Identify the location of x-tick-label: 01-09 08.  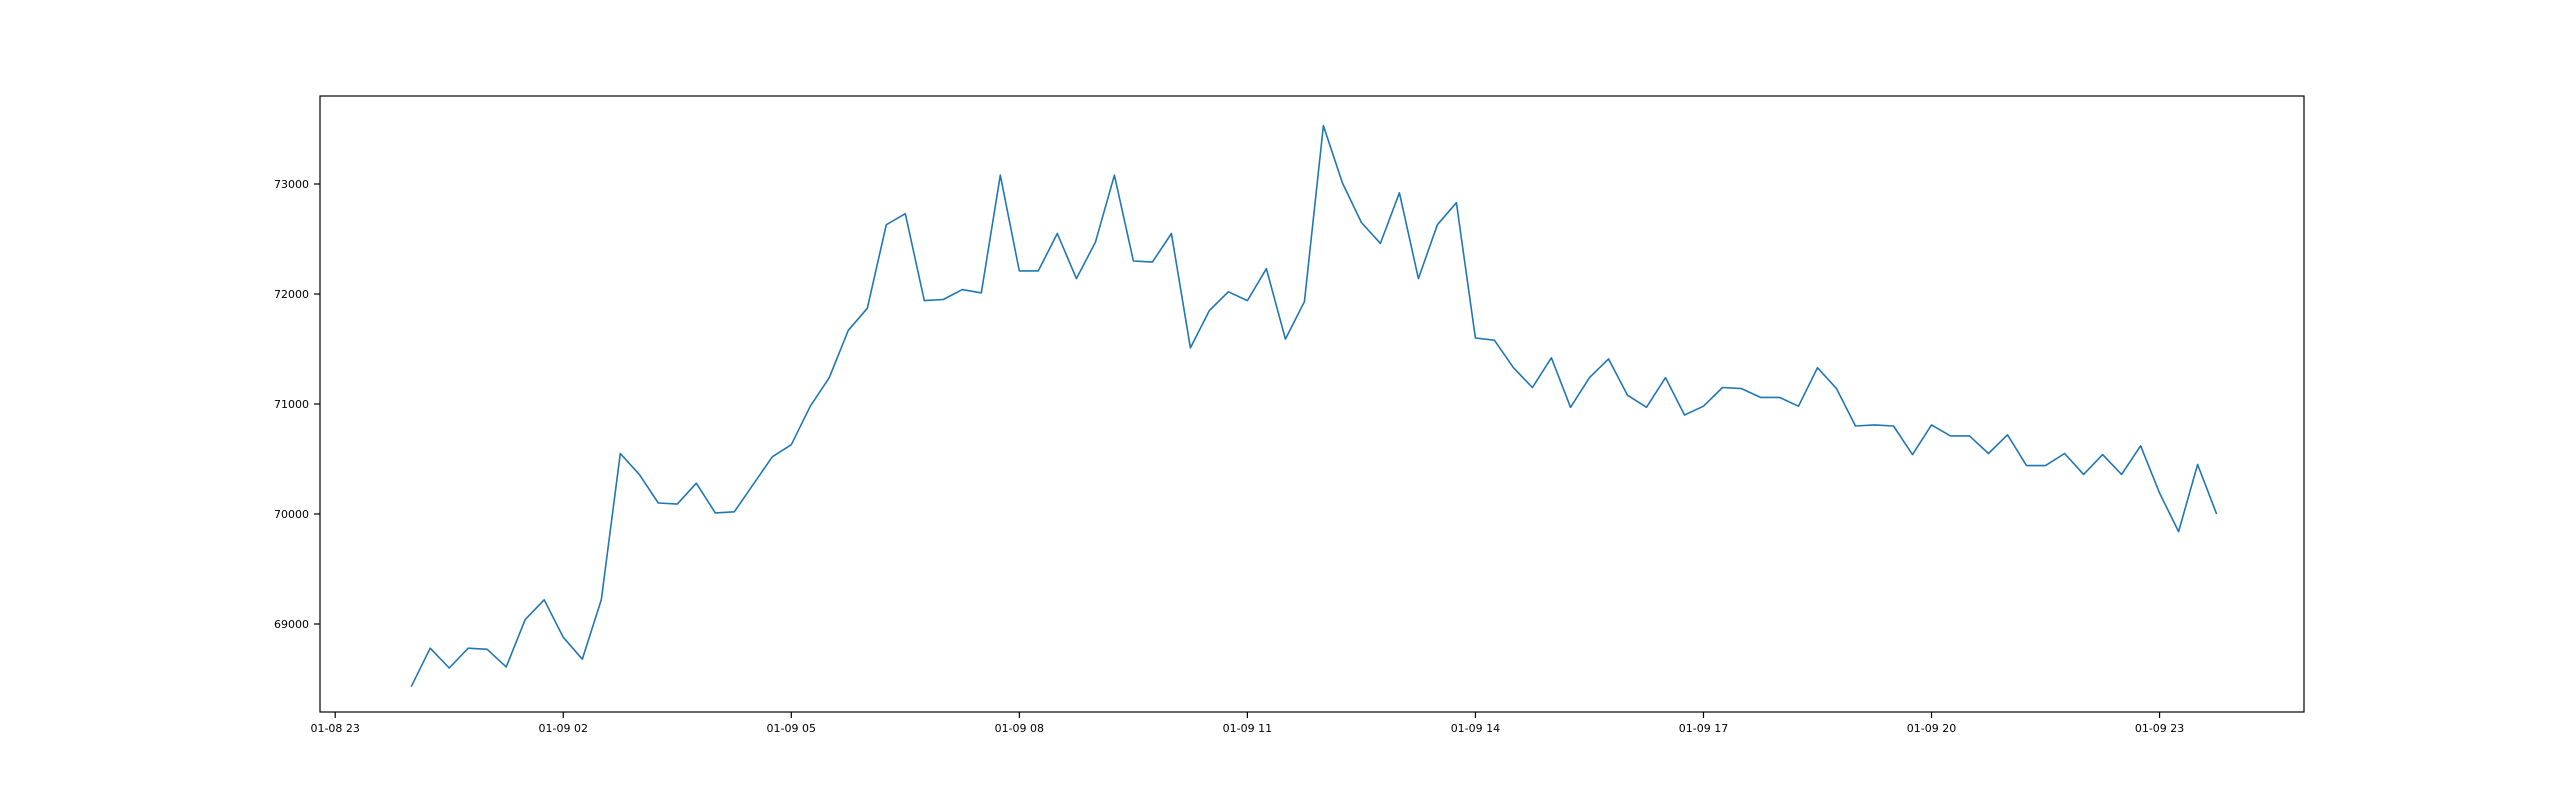
(1019, 728).